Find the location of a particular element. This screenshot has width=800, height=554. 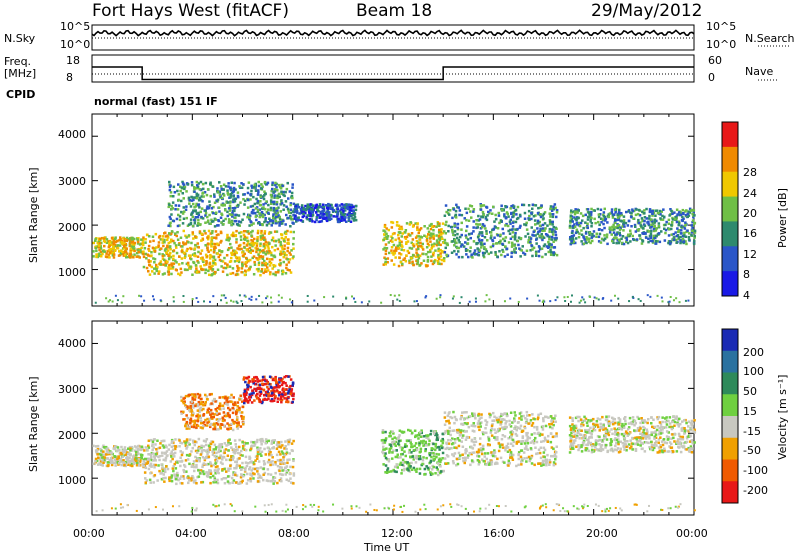

power-cbar-tick-28: 28 is located at coordinates (750, 172).